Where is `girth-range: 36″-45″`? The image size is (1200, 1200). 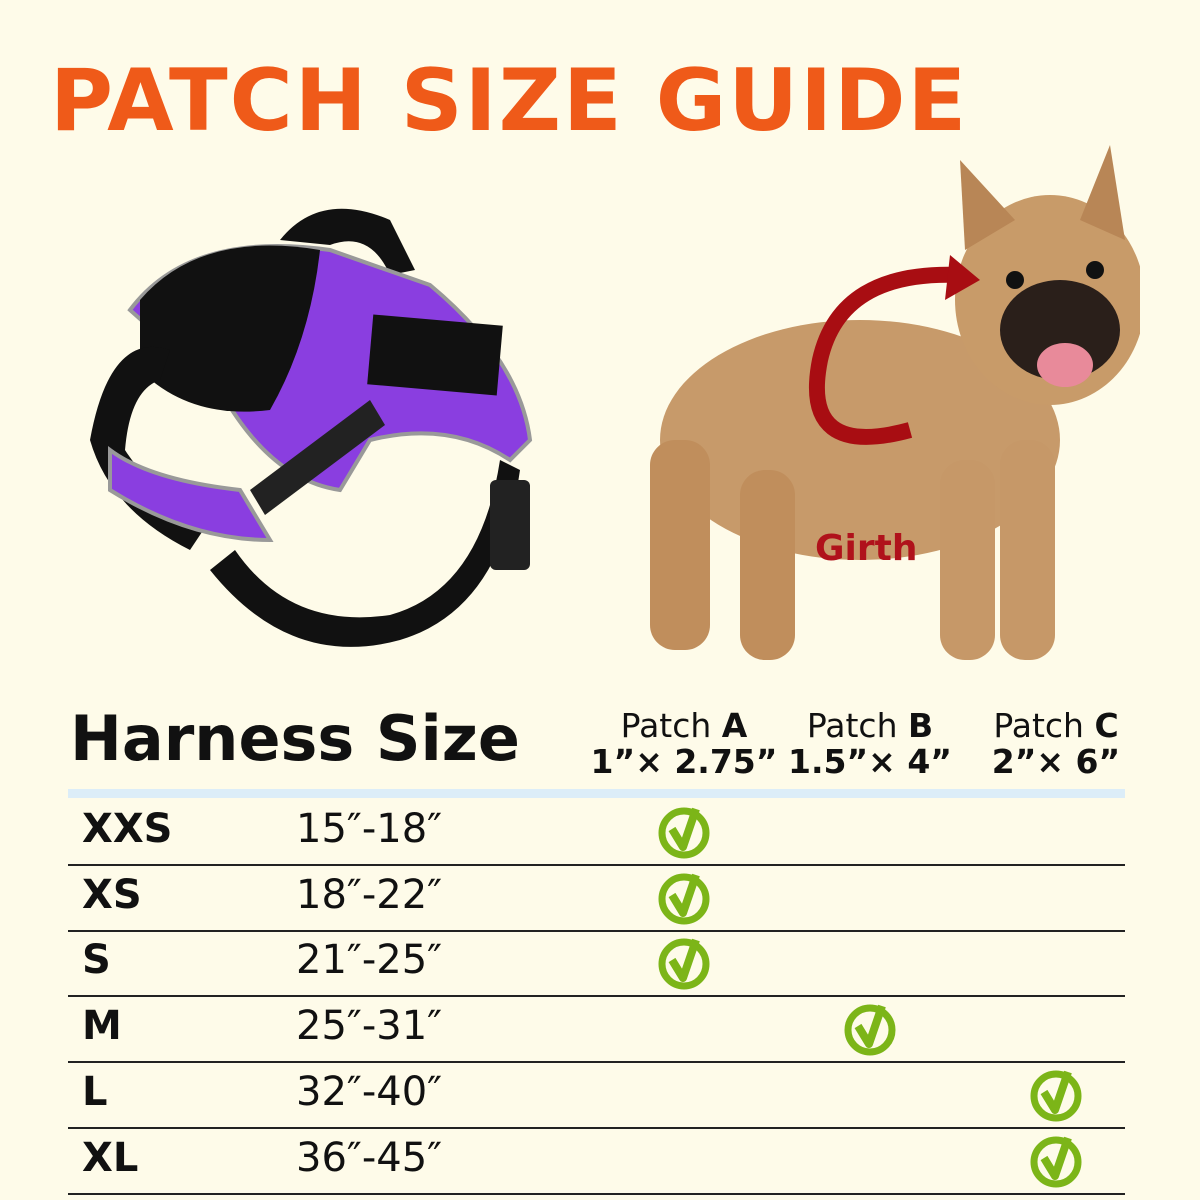 girth-range: 36″-45″ is located at coordinates (369, 1157).